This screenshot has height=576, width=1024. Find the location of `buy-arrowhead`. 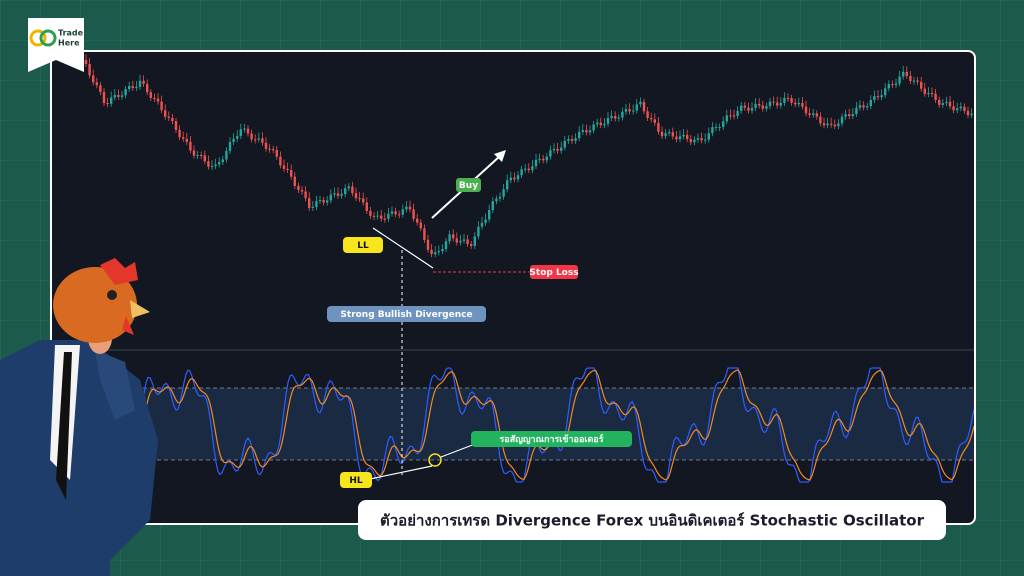

buy-arrowhead is located at coordinates (500, 156).